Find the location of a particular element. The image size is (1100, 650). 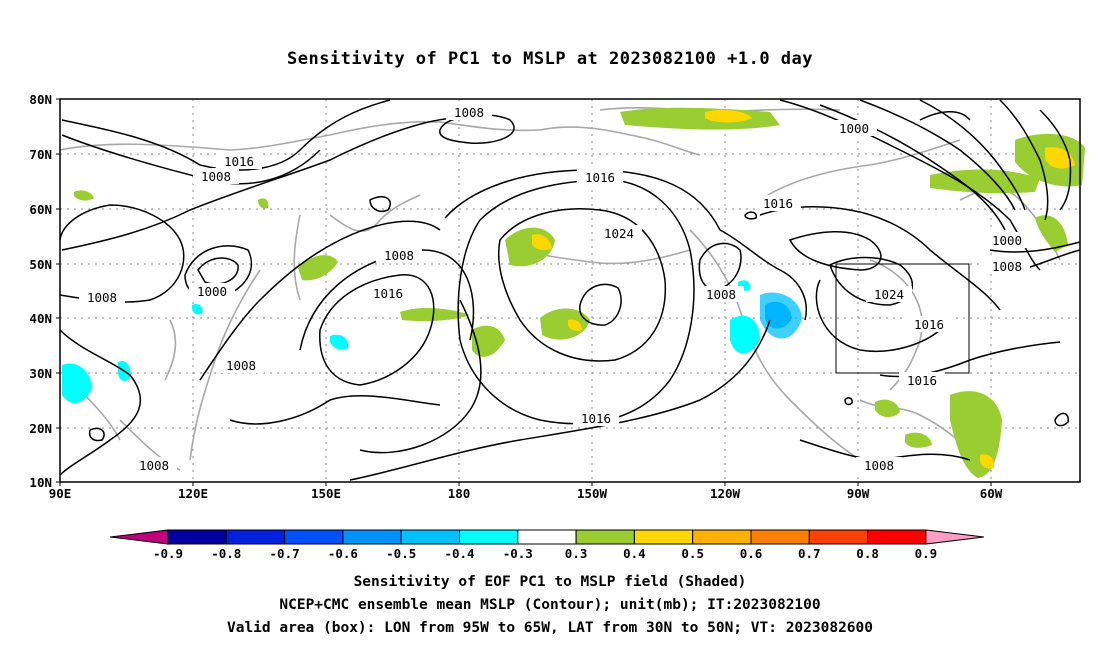

lon-label: 60W is located at coordinates (991, 493).